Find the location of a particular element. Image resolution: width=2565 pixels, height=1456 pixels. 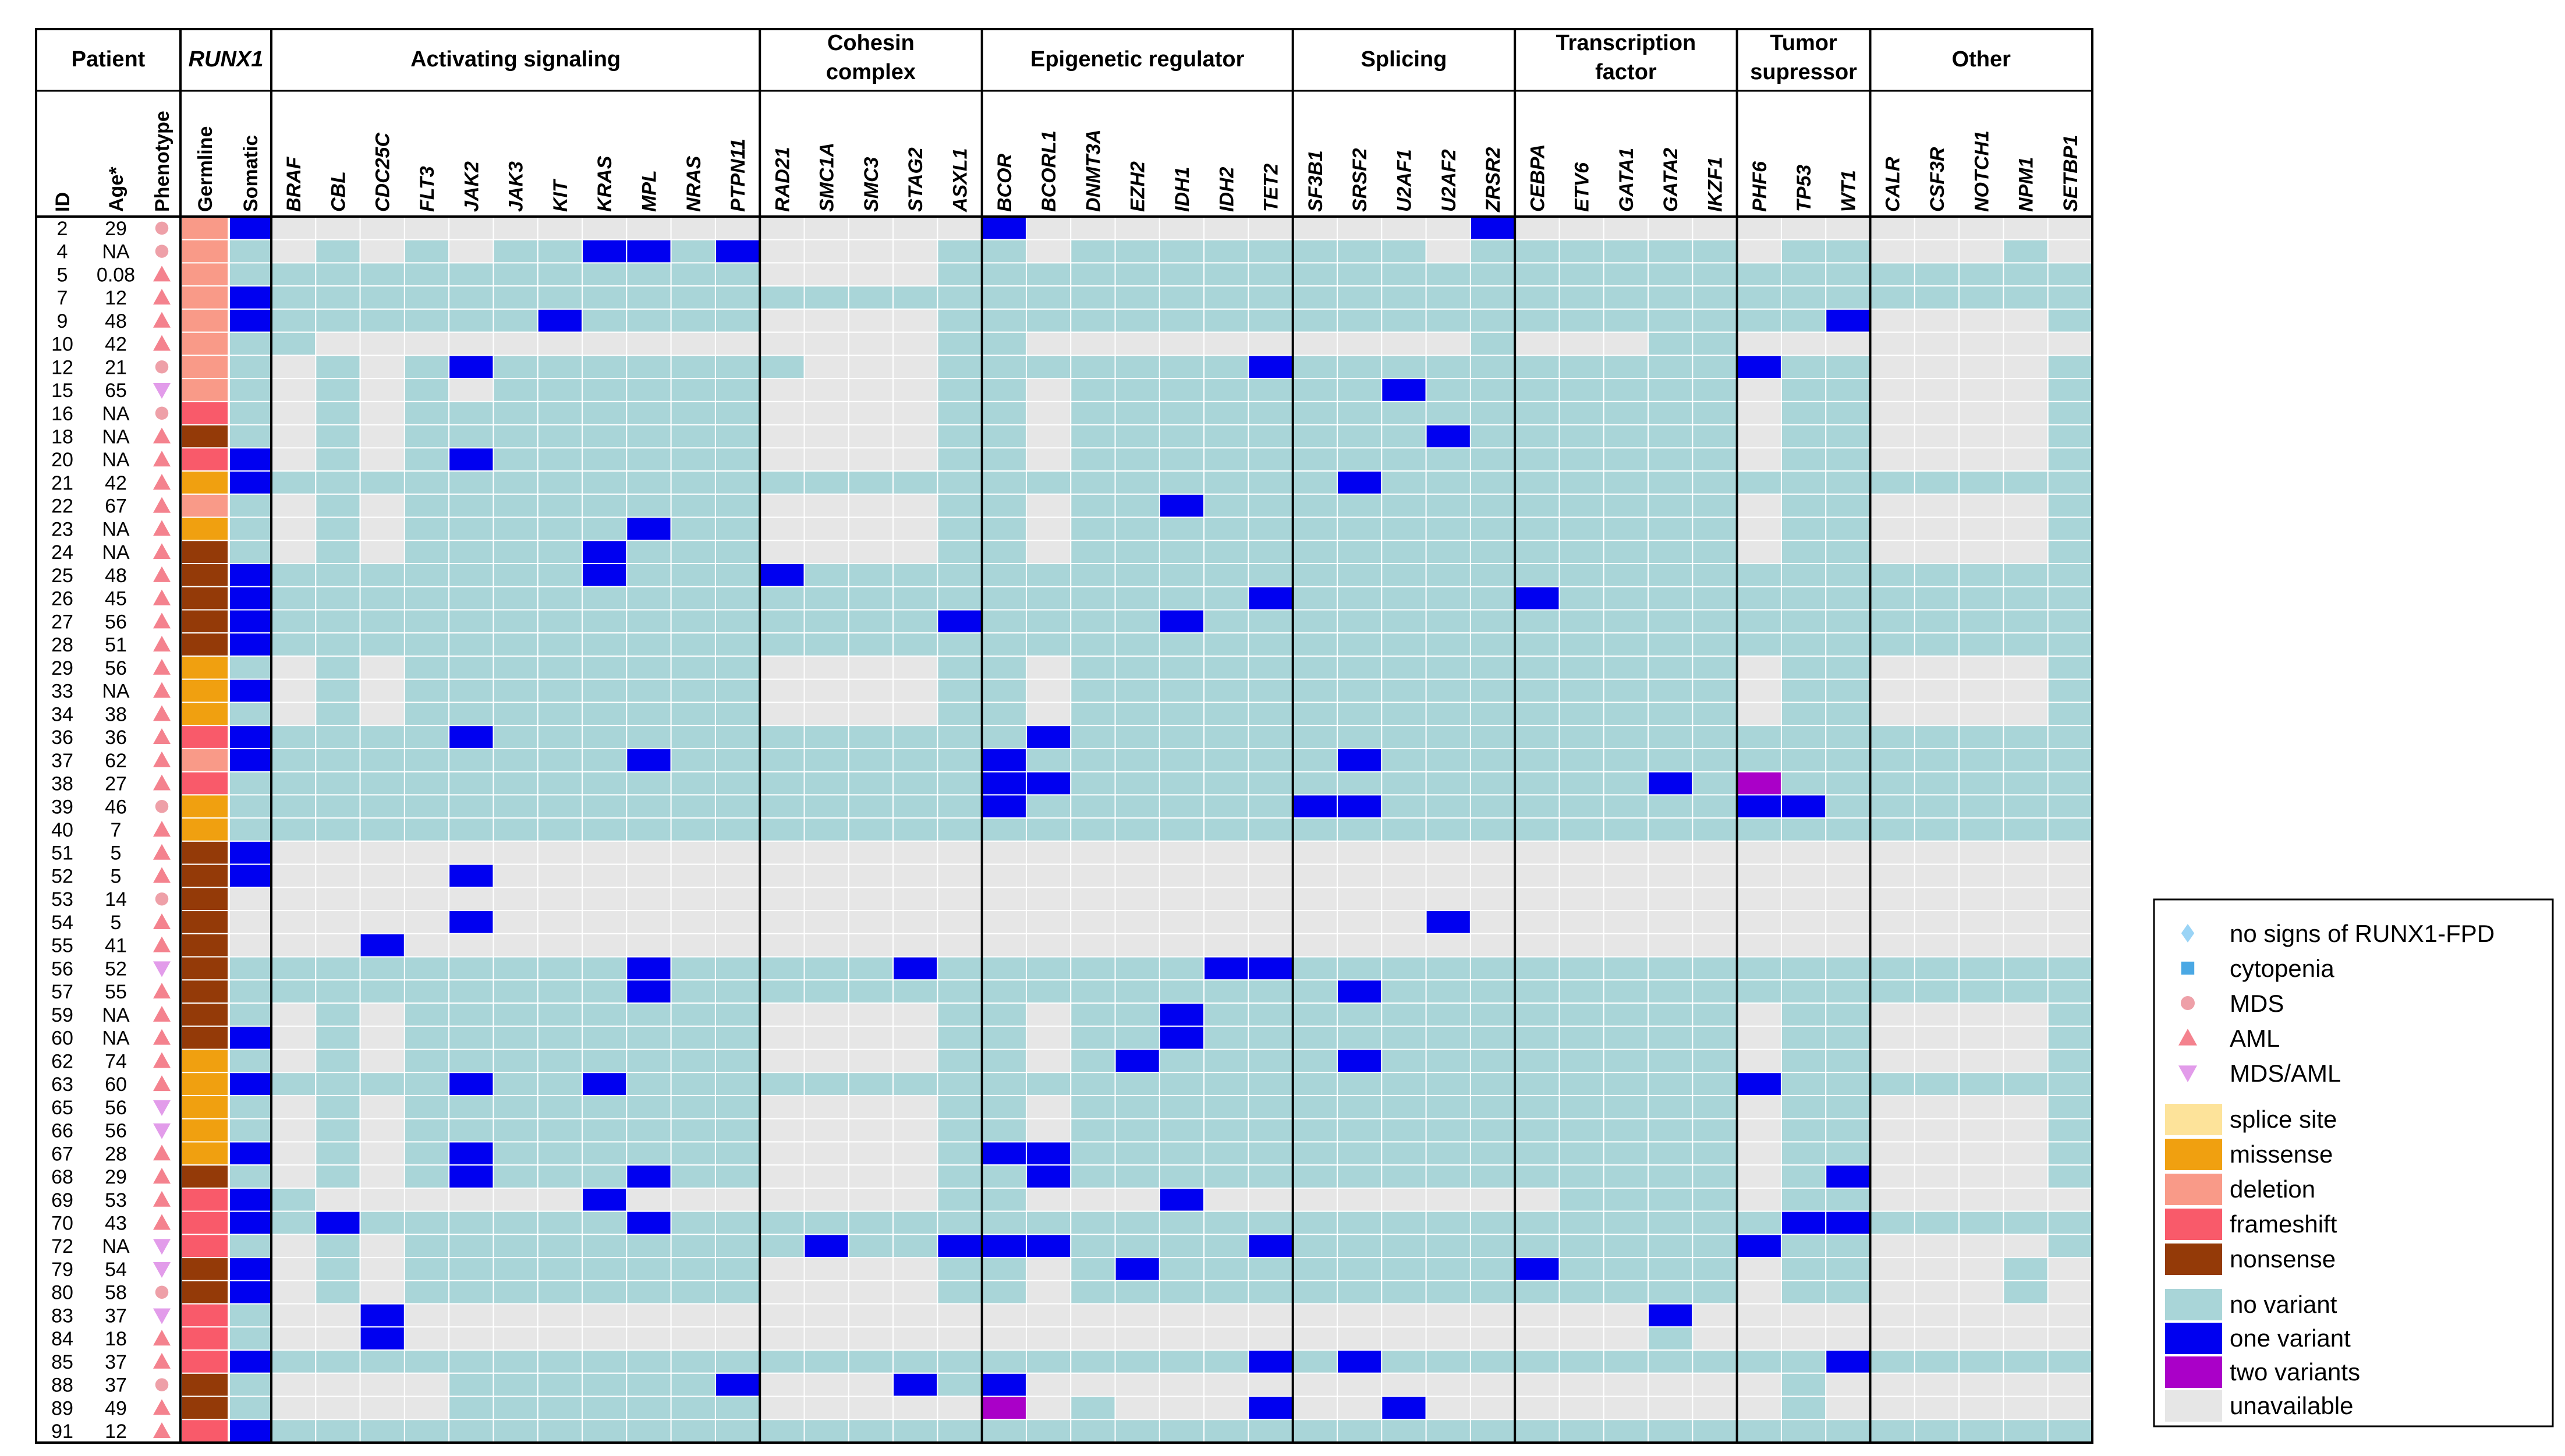

patient-id: 56 is located at coordinates (62, 969).